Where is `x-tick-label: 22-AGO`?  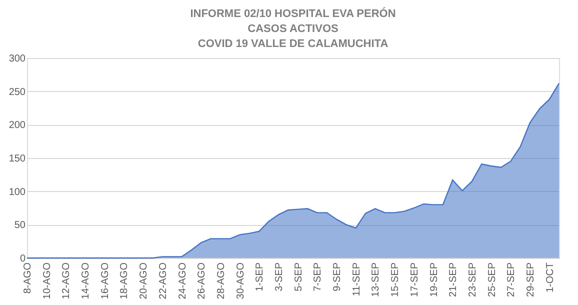
x-tick-label: 22-AGO is located at coordinates (163, 281).